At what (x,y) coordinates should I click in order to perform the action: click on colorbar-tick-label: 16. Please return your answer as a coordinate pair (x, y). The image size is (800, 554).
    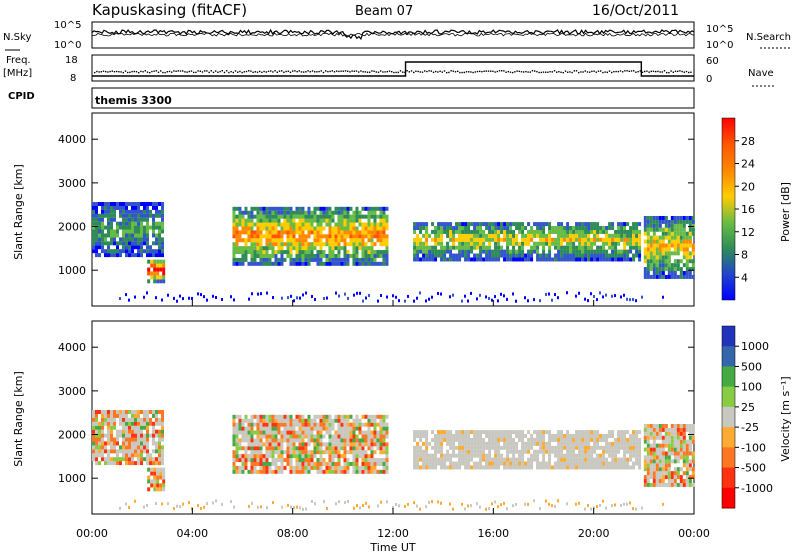
    Looking at the image, I should click on (748, 209).